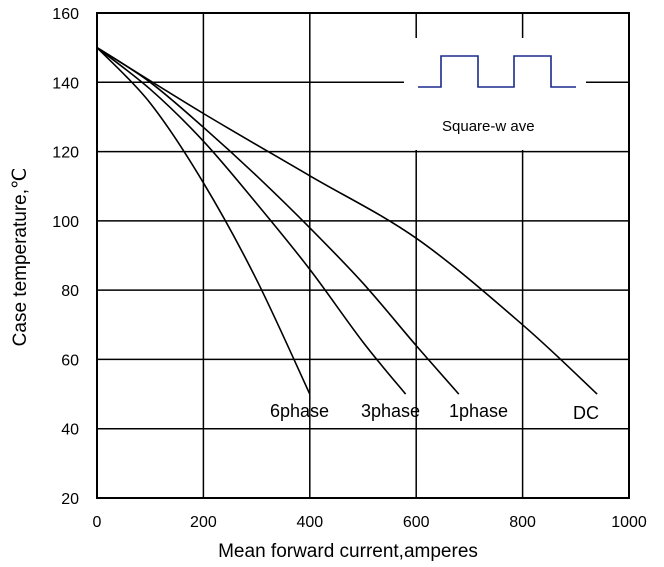  I want to click on y-tick-label: 20, so click(70, 499).